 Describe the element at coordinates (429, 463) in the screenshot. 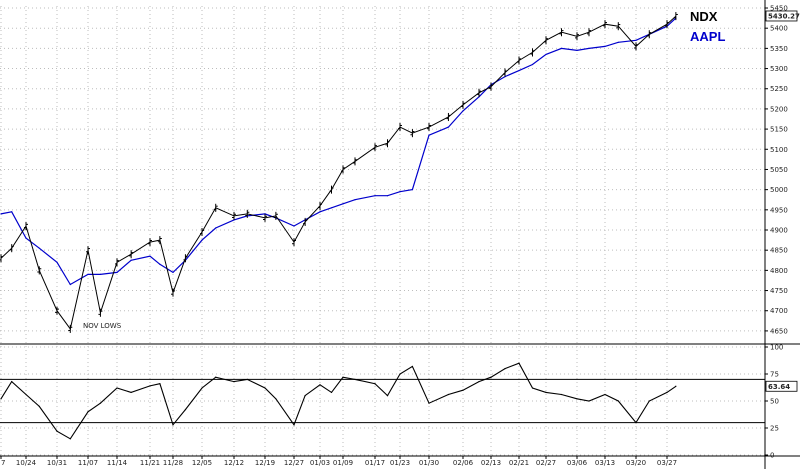

I see `x-tick-label: 01/30` at that location.